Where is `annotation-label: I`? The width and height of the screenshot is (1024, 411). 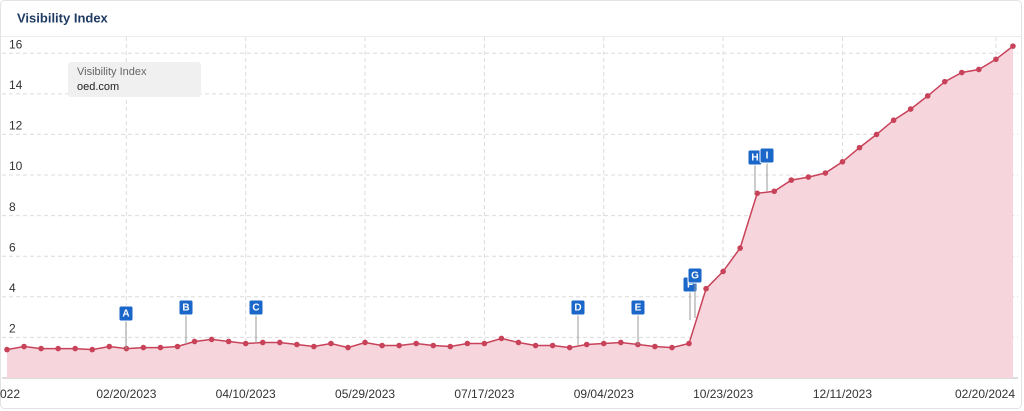 annotation-label: I is located at coordinates (767, 156).